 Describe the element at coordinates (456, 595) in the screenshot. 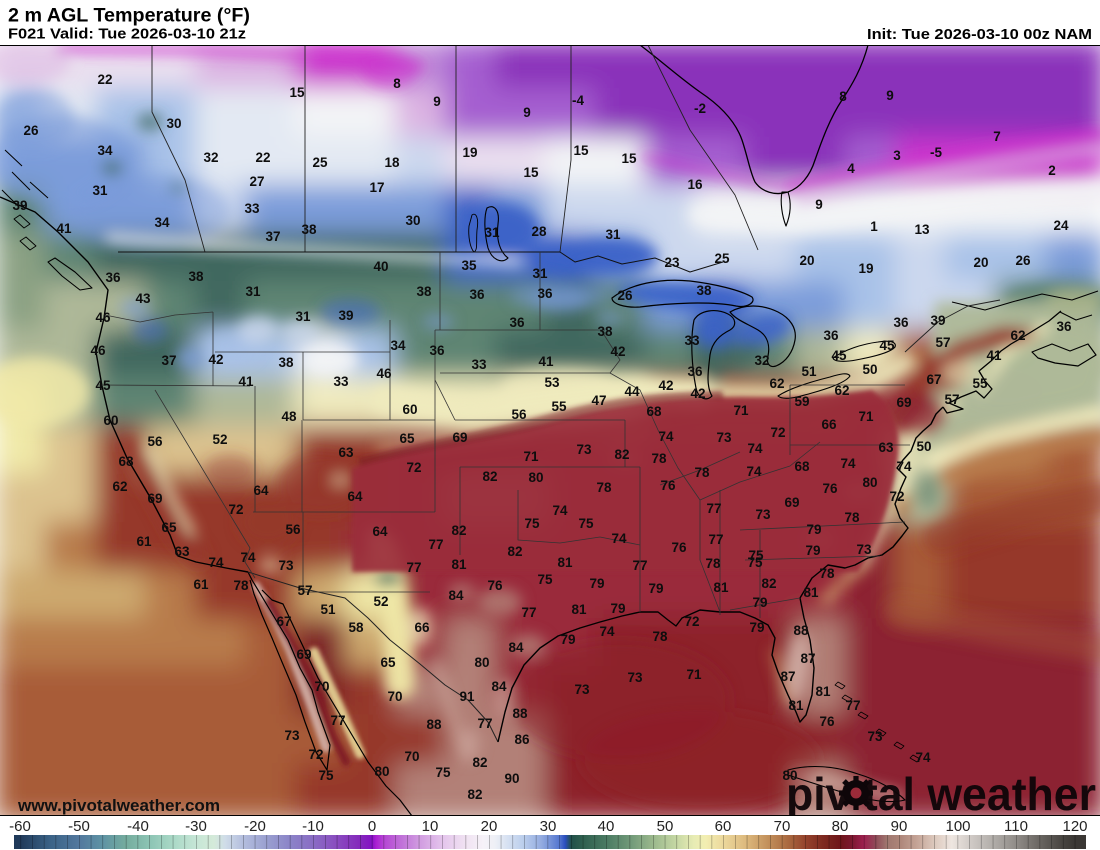

I see `svg-text: 84` at that location.